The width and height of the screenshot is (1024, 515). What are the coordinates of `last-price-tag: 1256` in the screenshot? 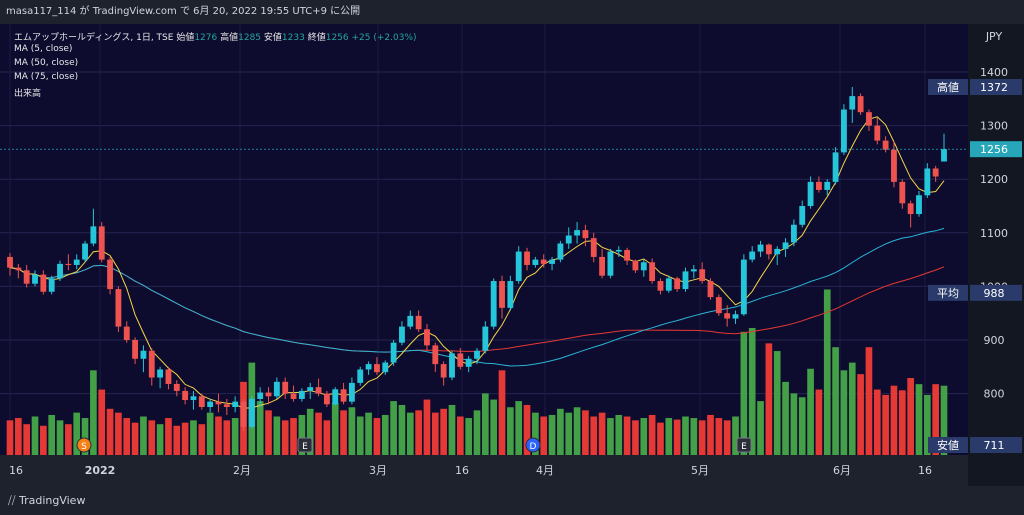 It's located at (996, 149).